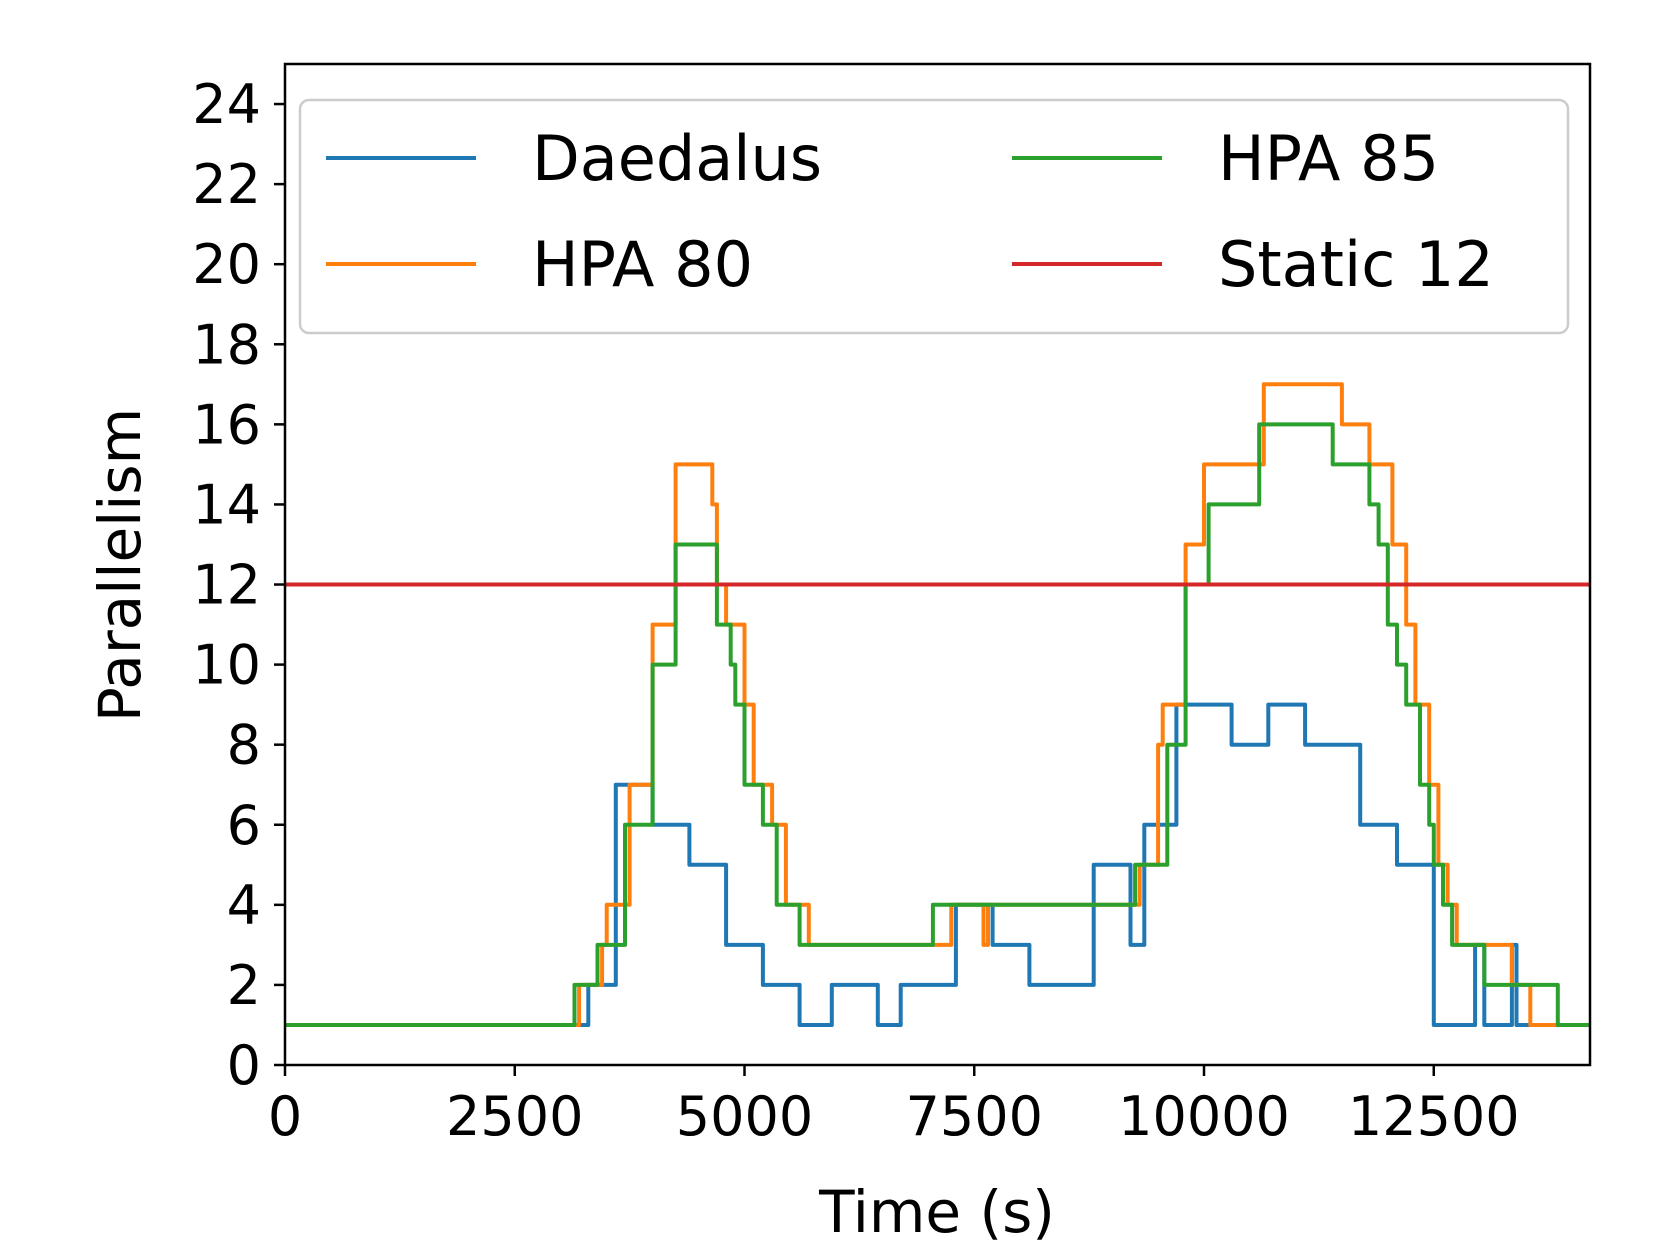  I want to click on y-tick-label: 18, so click(226, 344).